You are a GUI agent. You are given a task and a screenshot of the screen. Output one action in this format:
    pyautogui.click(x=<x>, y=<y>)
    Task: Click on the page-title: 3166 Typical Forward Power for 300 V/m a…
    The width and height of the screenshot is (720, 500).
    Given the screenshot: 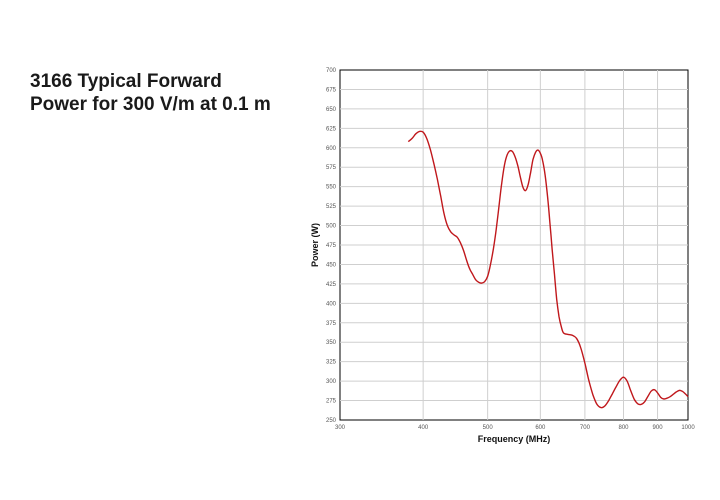 What is the action you would take?
    pyautogui.click(x=150, y=93)
    